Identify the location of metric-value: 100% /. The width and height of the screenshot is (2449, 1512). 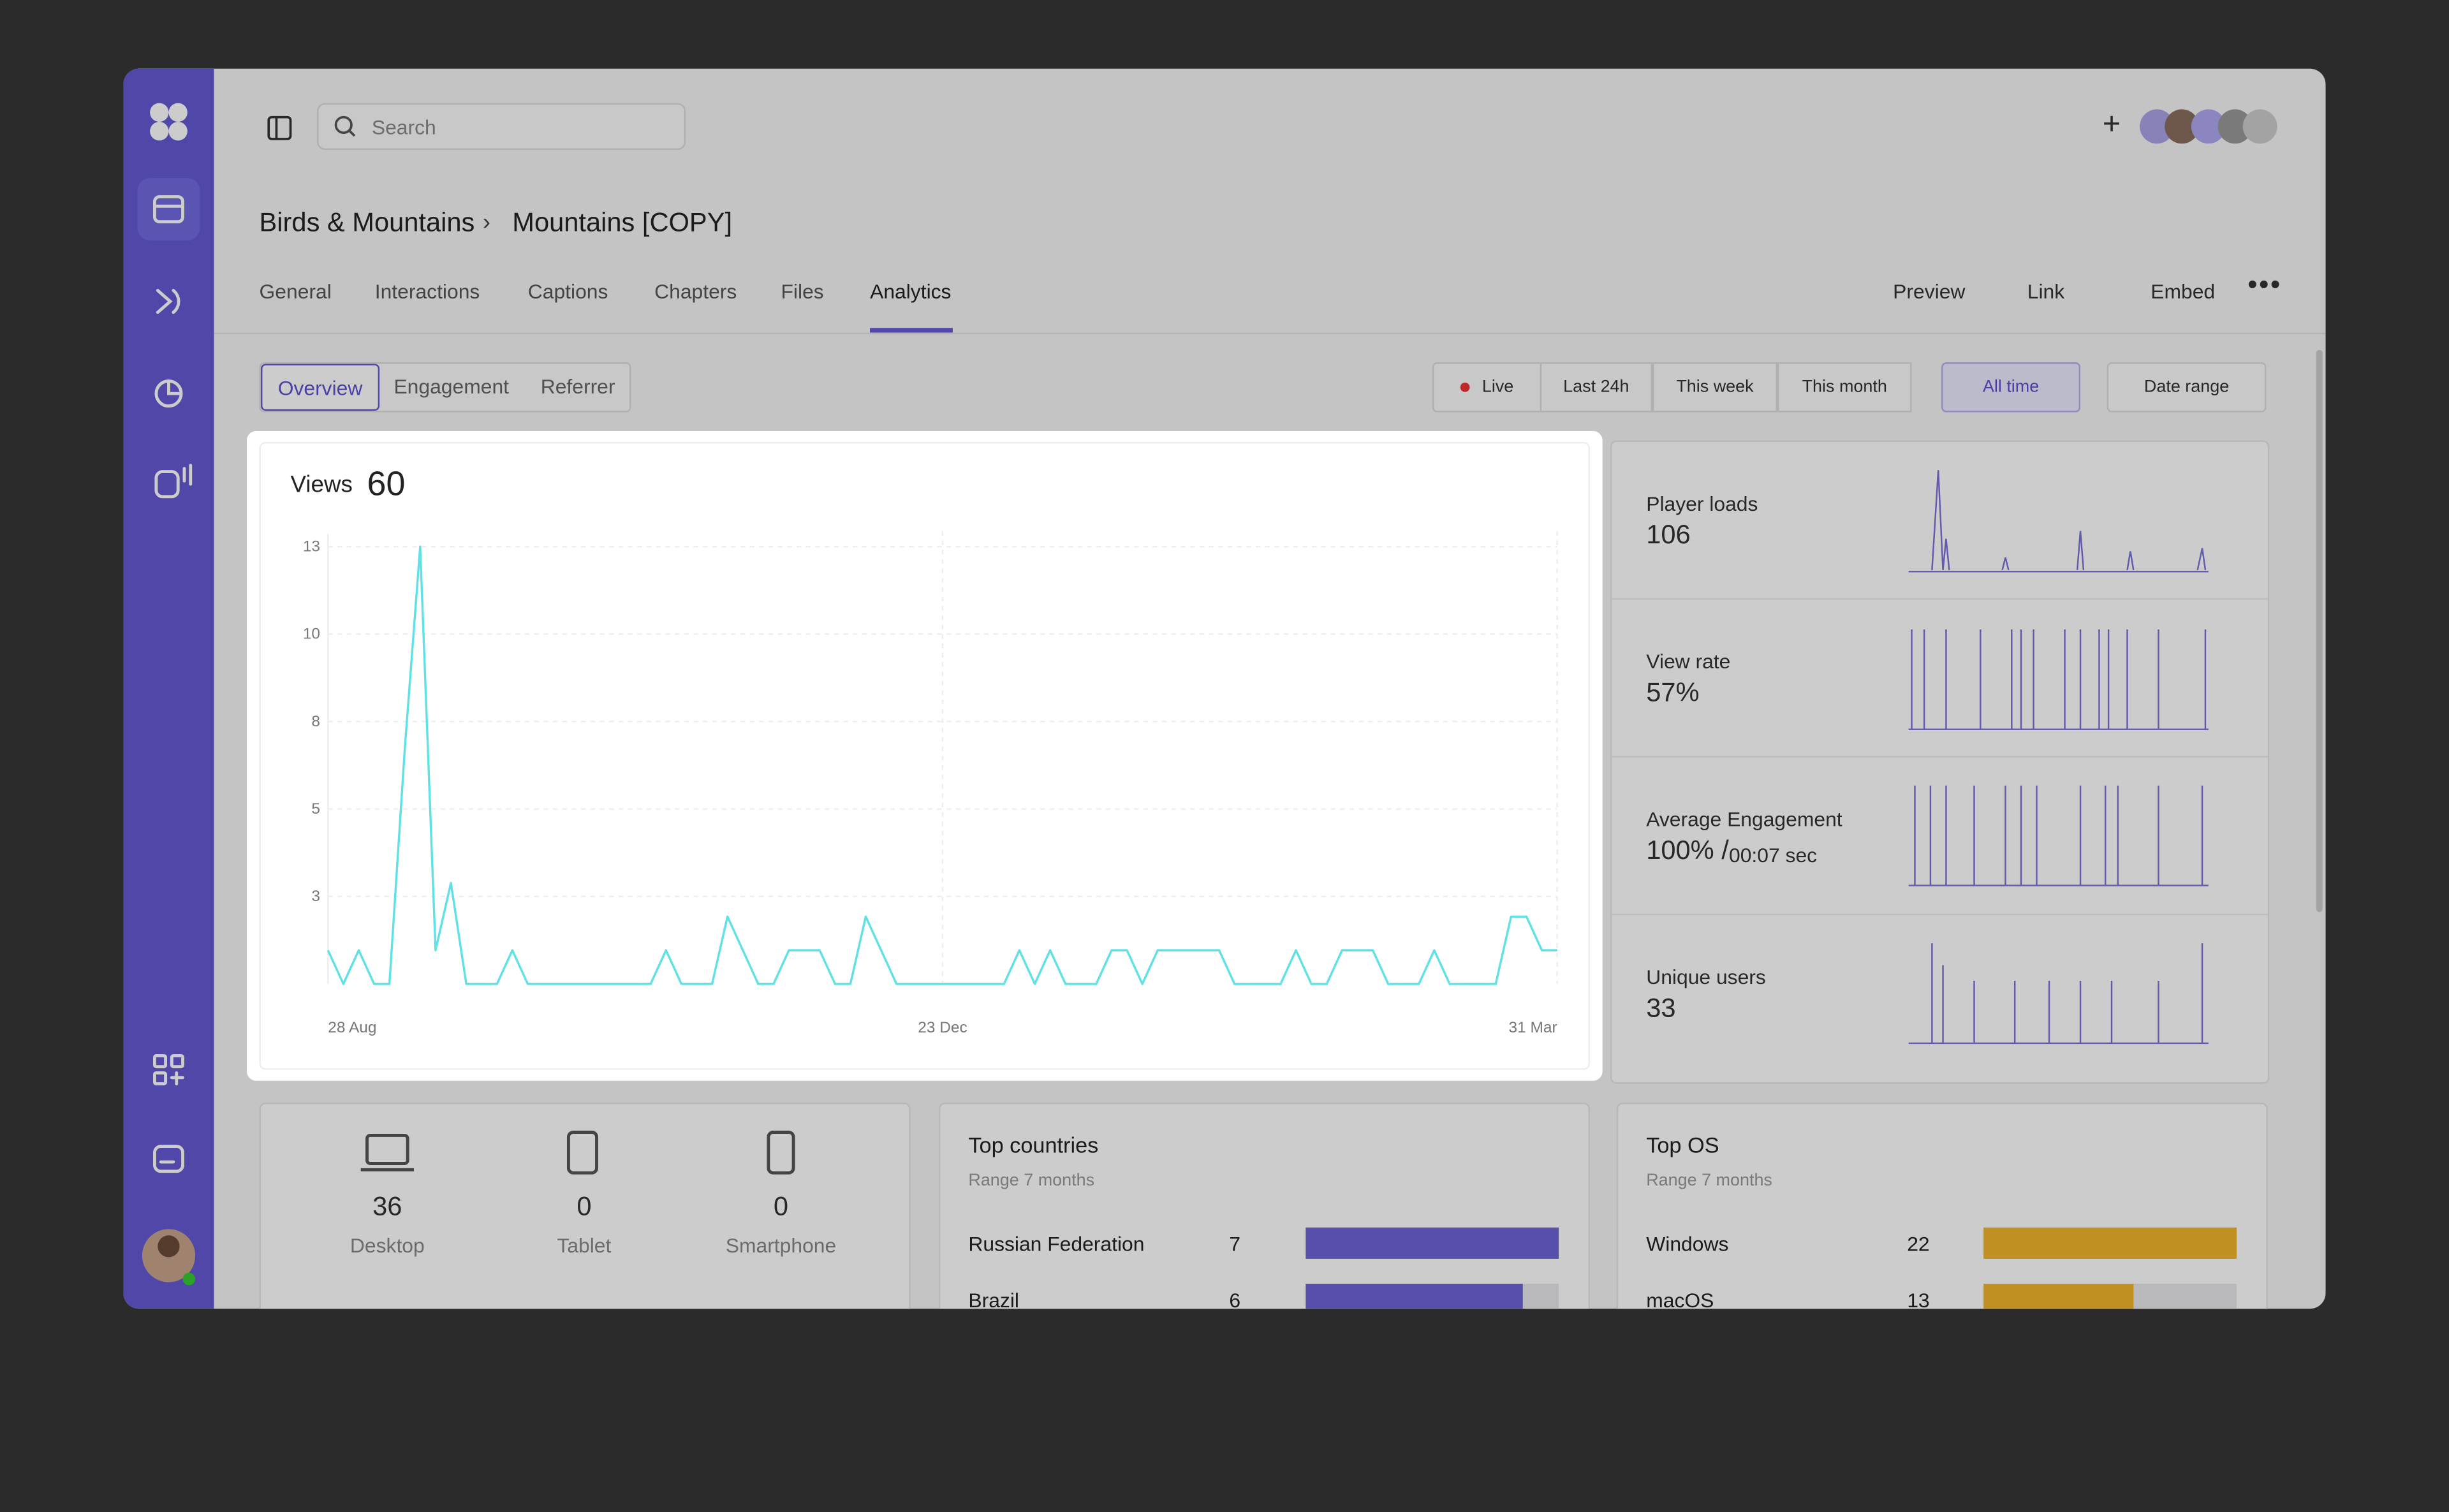
(1688, 850).